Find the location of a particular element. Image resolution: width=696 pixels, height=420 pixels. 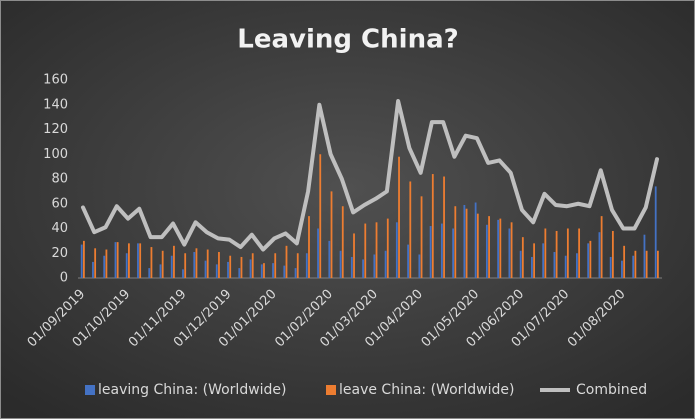

legend-label: Combined is located at coordinates (611, 390).